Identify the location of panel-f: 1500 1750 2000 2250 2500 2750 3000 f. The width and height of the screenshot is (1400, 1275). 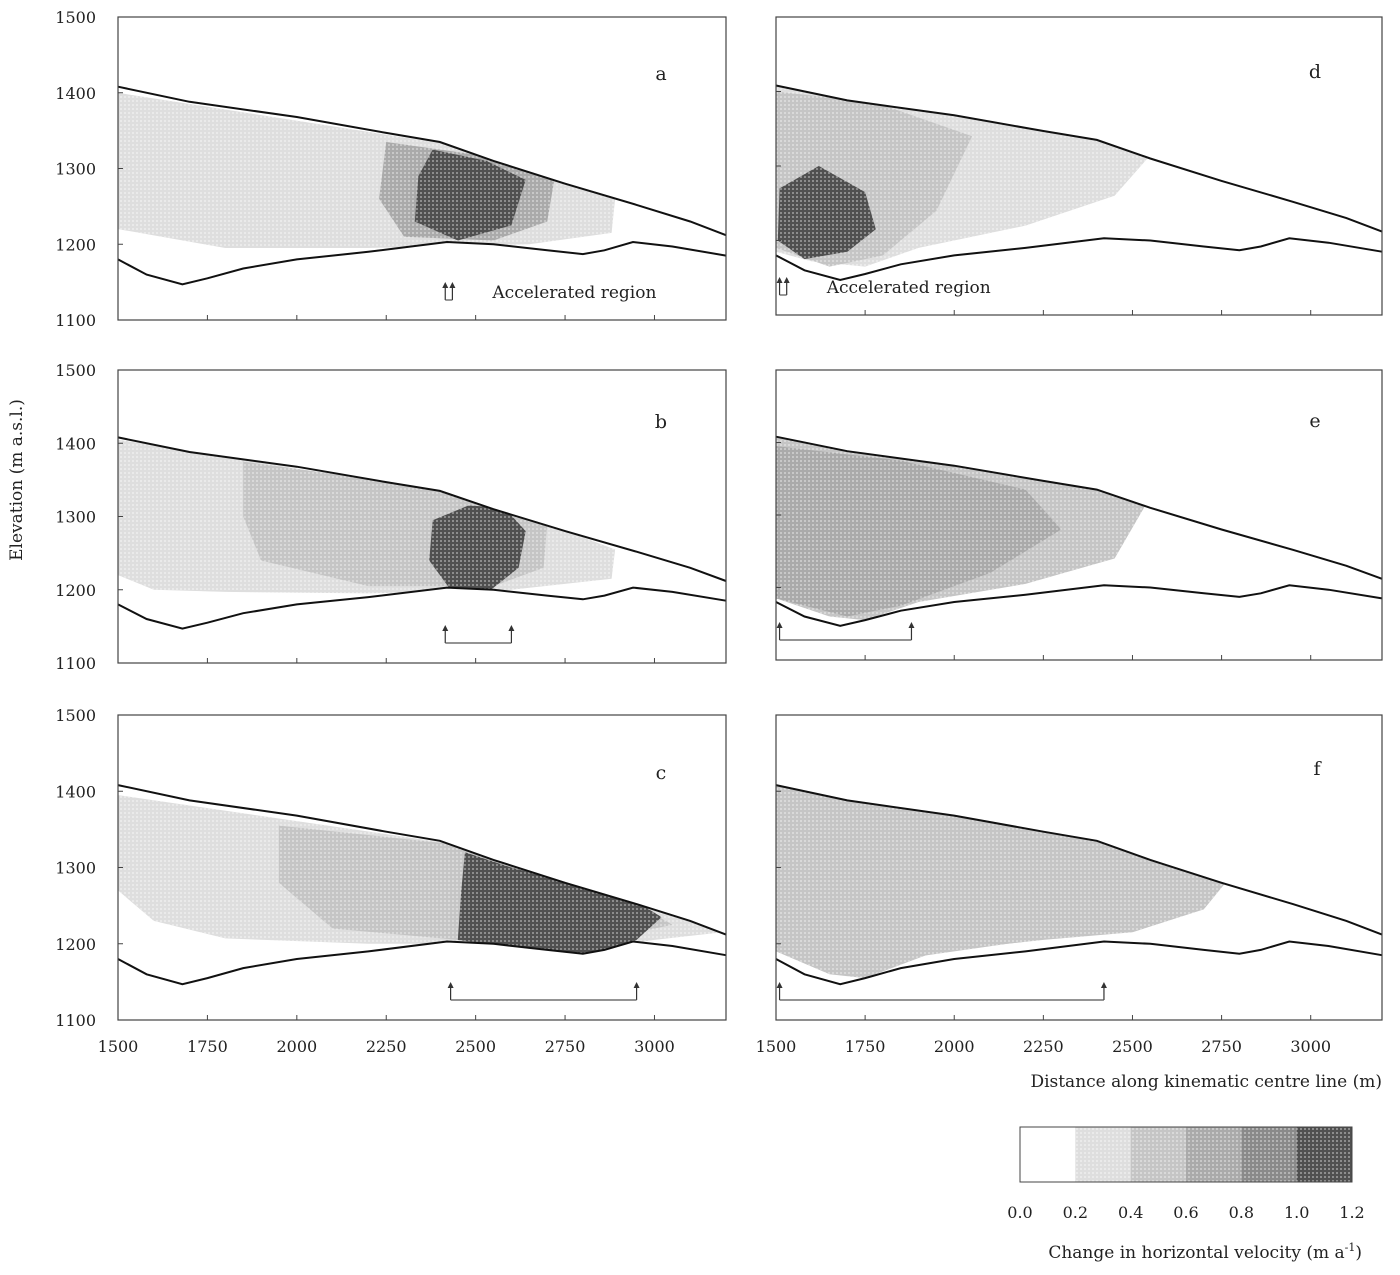
(1069, 885).